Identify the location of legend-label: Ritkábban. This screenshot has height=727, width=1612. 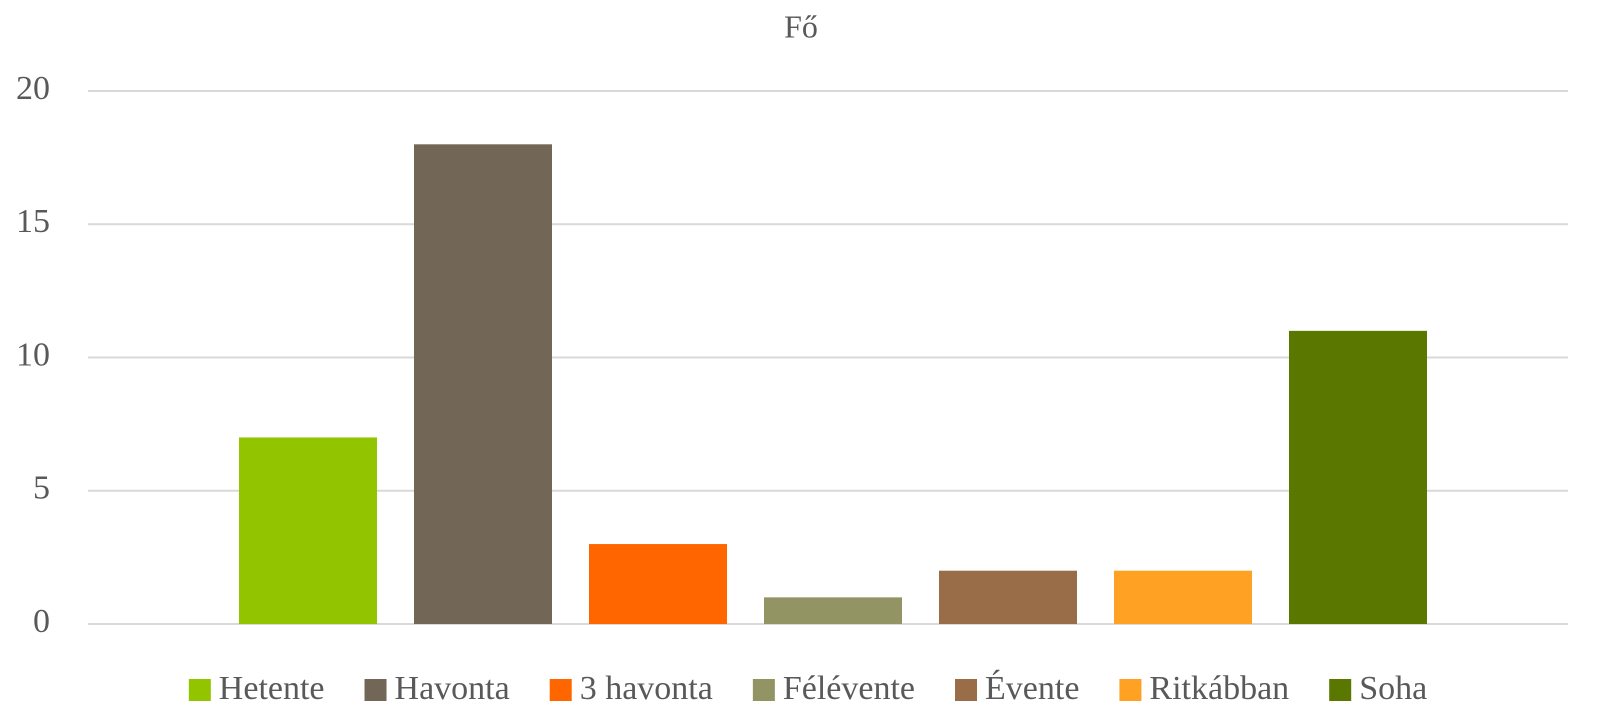
(1219, 688).